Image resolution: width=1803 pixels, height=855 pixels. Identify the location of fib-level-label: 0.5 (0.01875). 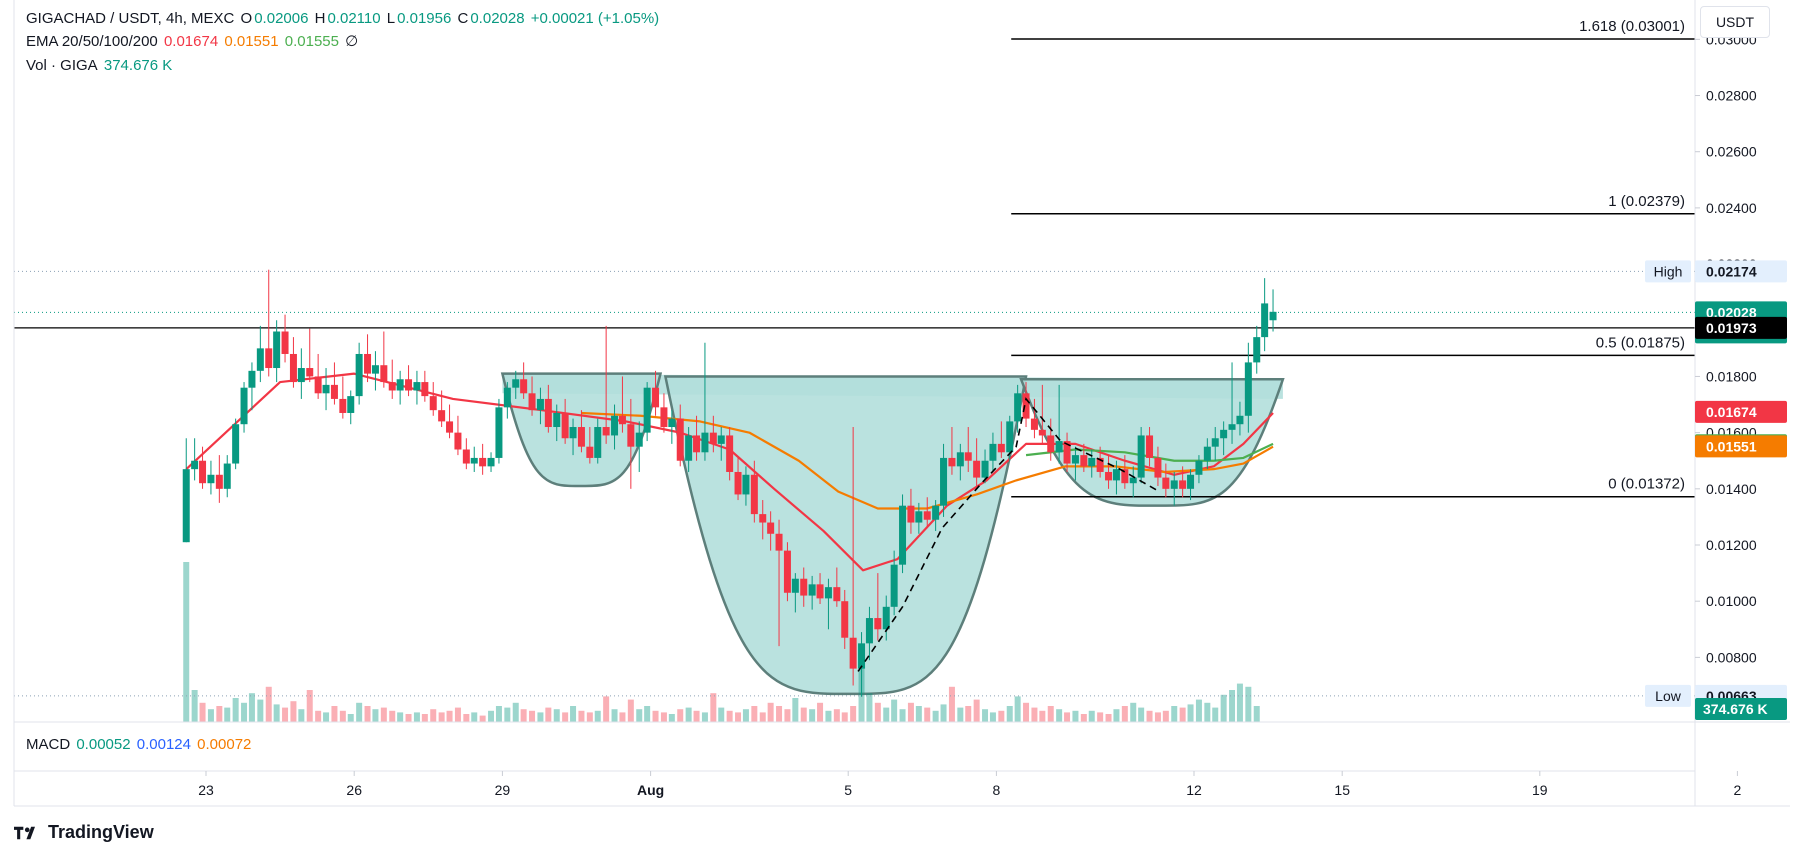
(1640, 342).